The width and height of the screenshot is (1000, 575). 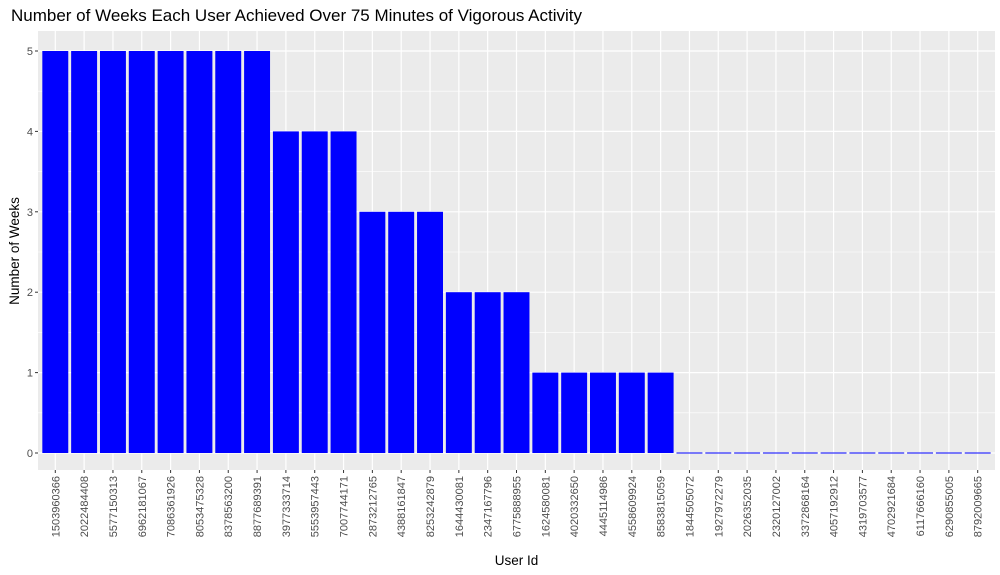 I want to click on x-tick-label: 3372868164, so click(x=806, y=506).